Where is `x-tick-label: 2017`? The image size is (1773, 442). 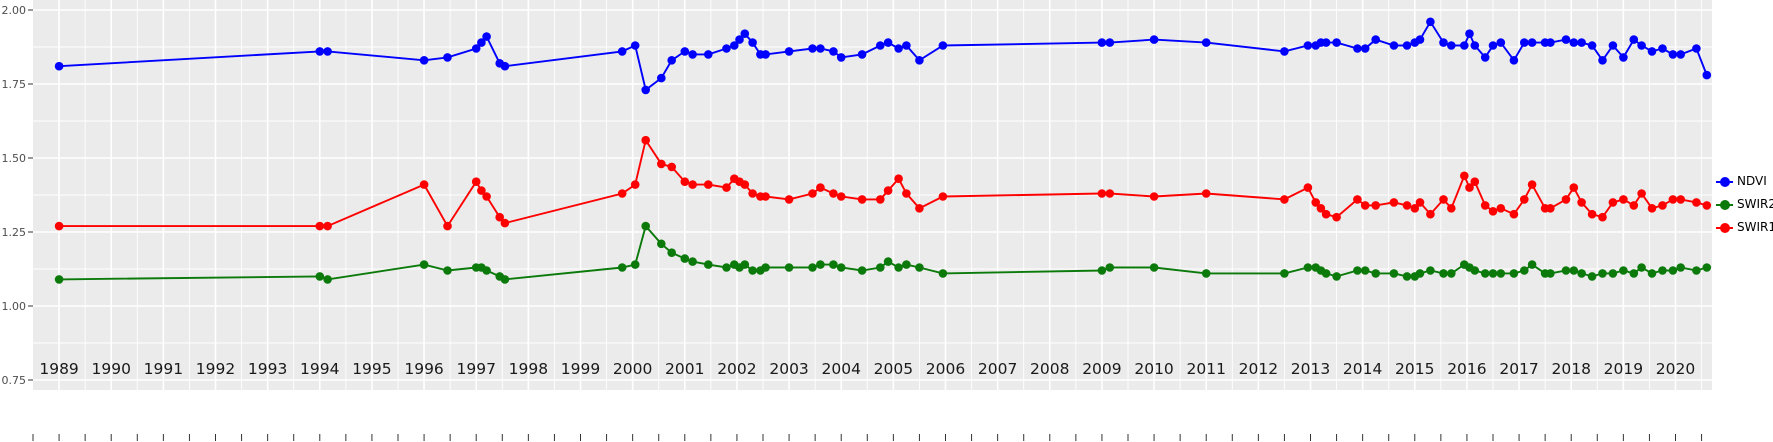
x-tick-label: 2017 is located at coordinates (1518, 369).